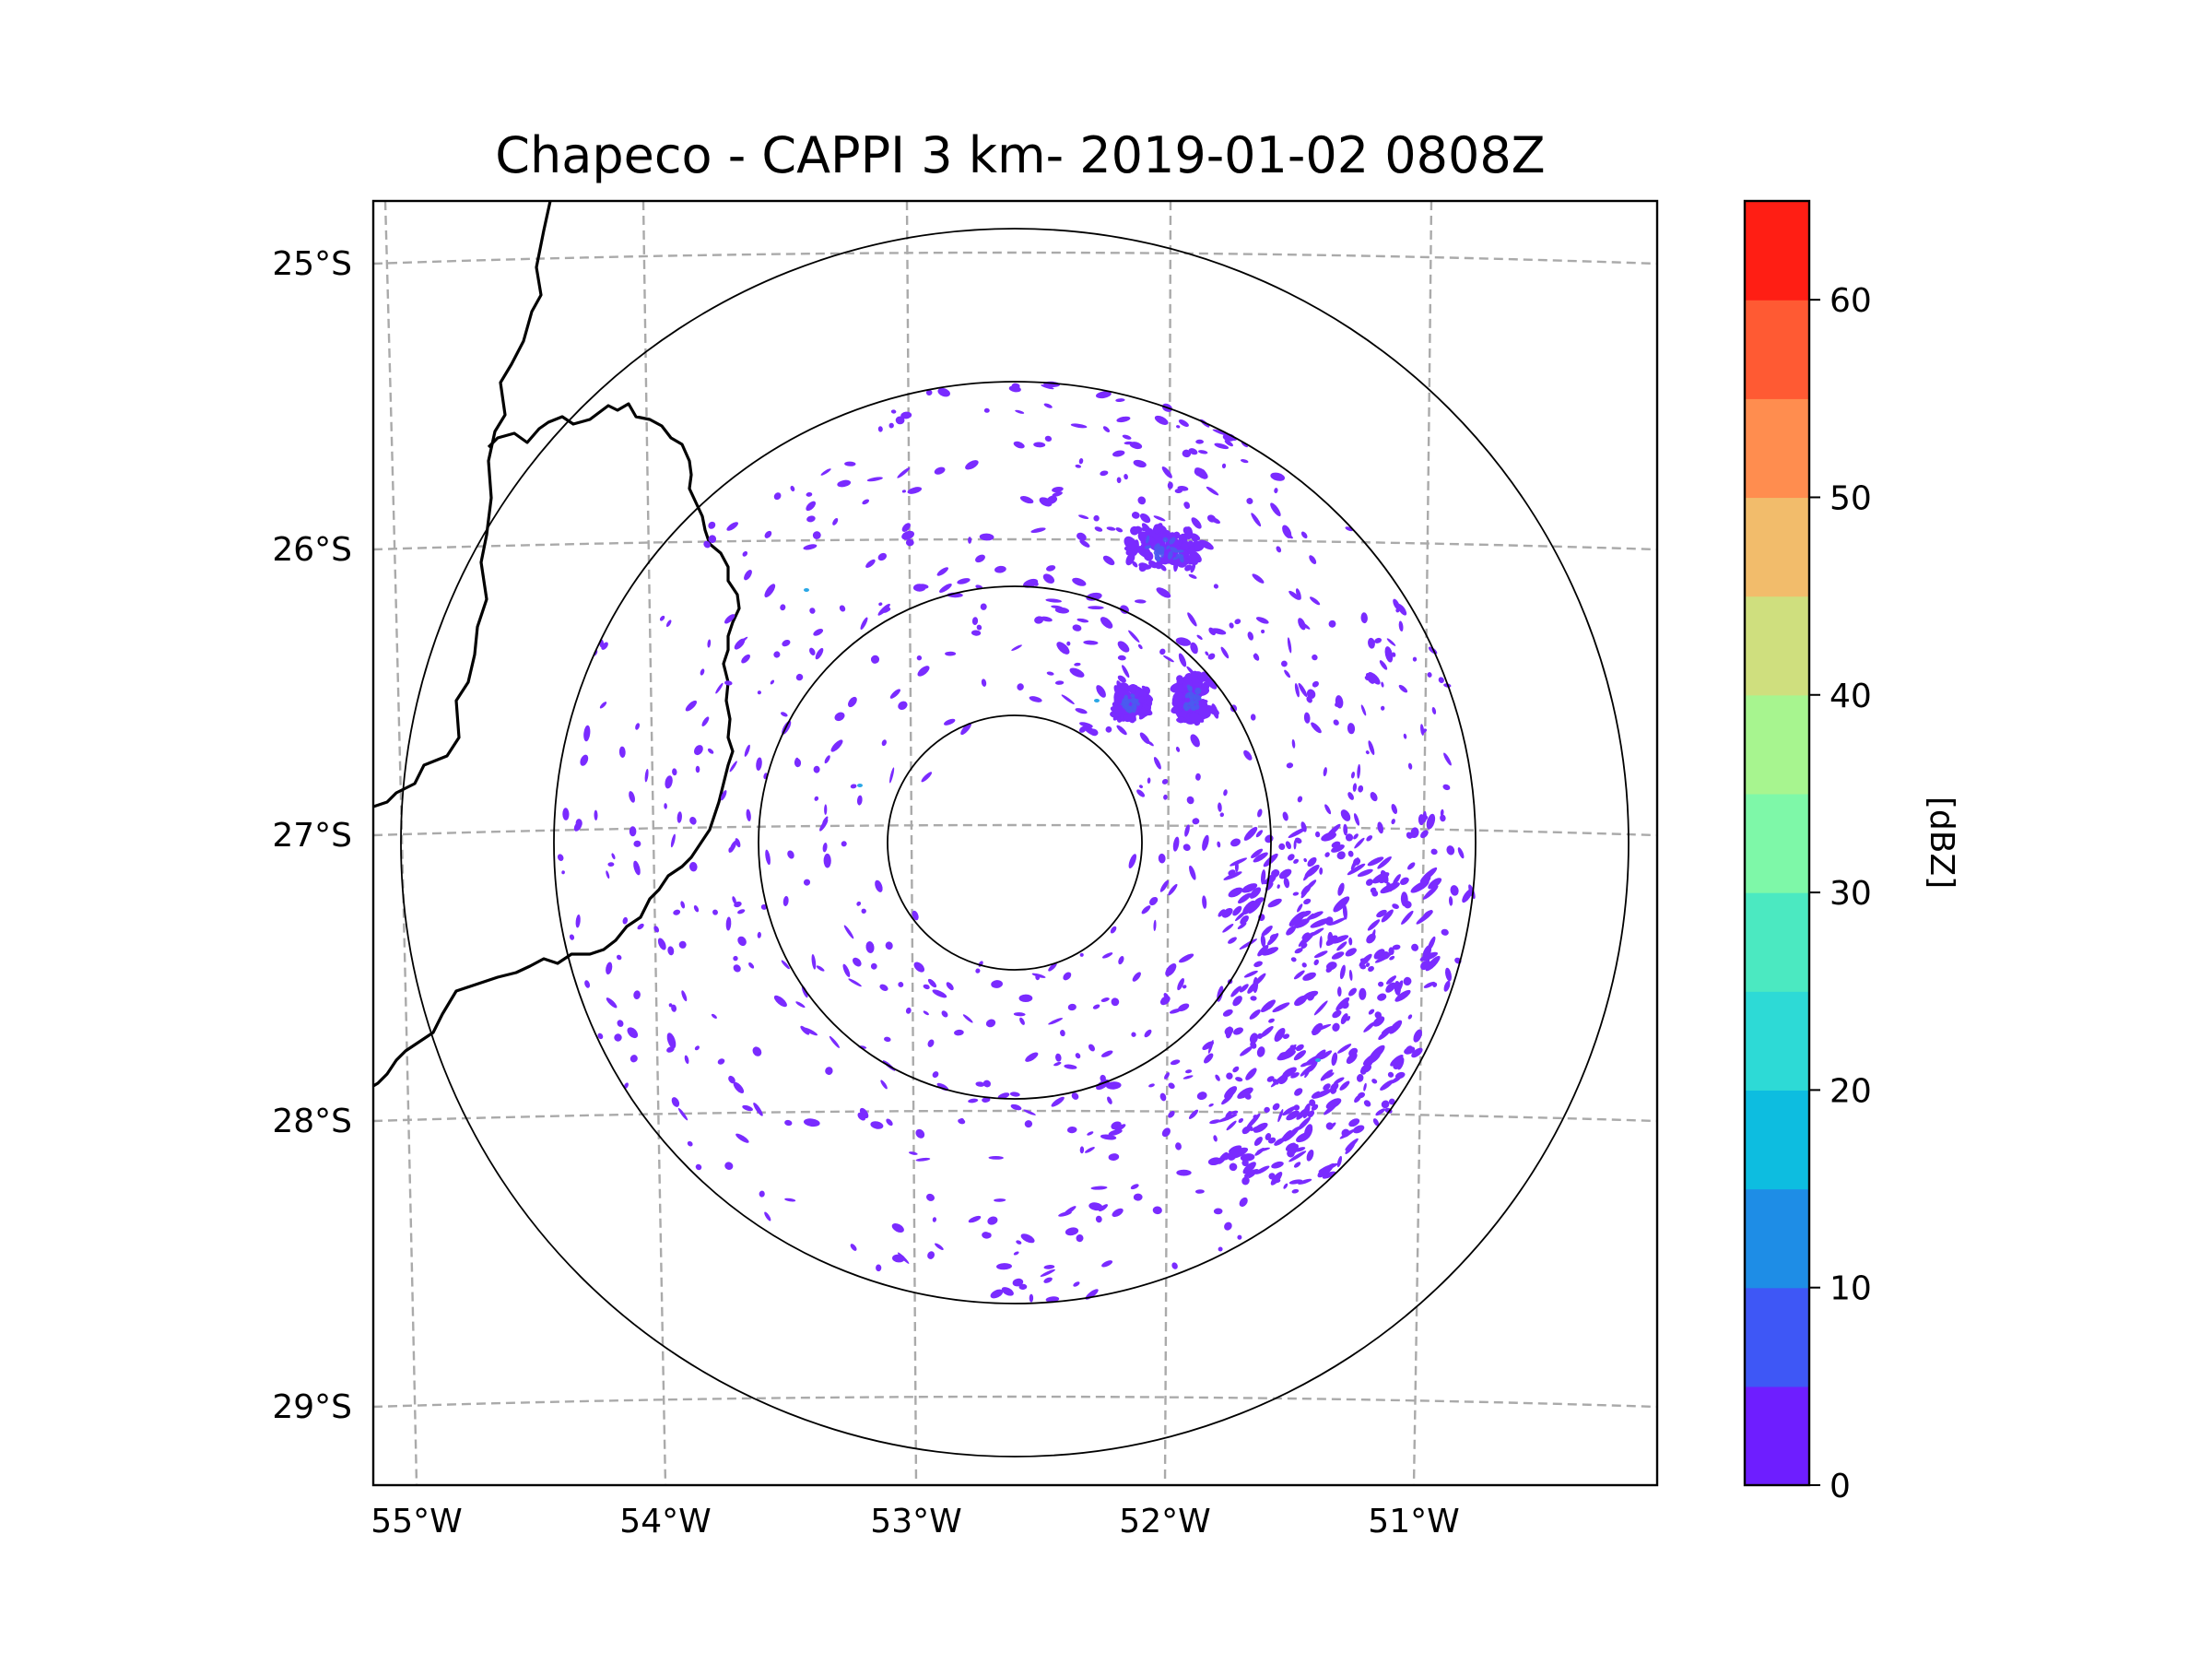  Describe the element at coordinates (1840, 1486) in the screenshot. I see `colorbar-tick-label: 0` at that location.